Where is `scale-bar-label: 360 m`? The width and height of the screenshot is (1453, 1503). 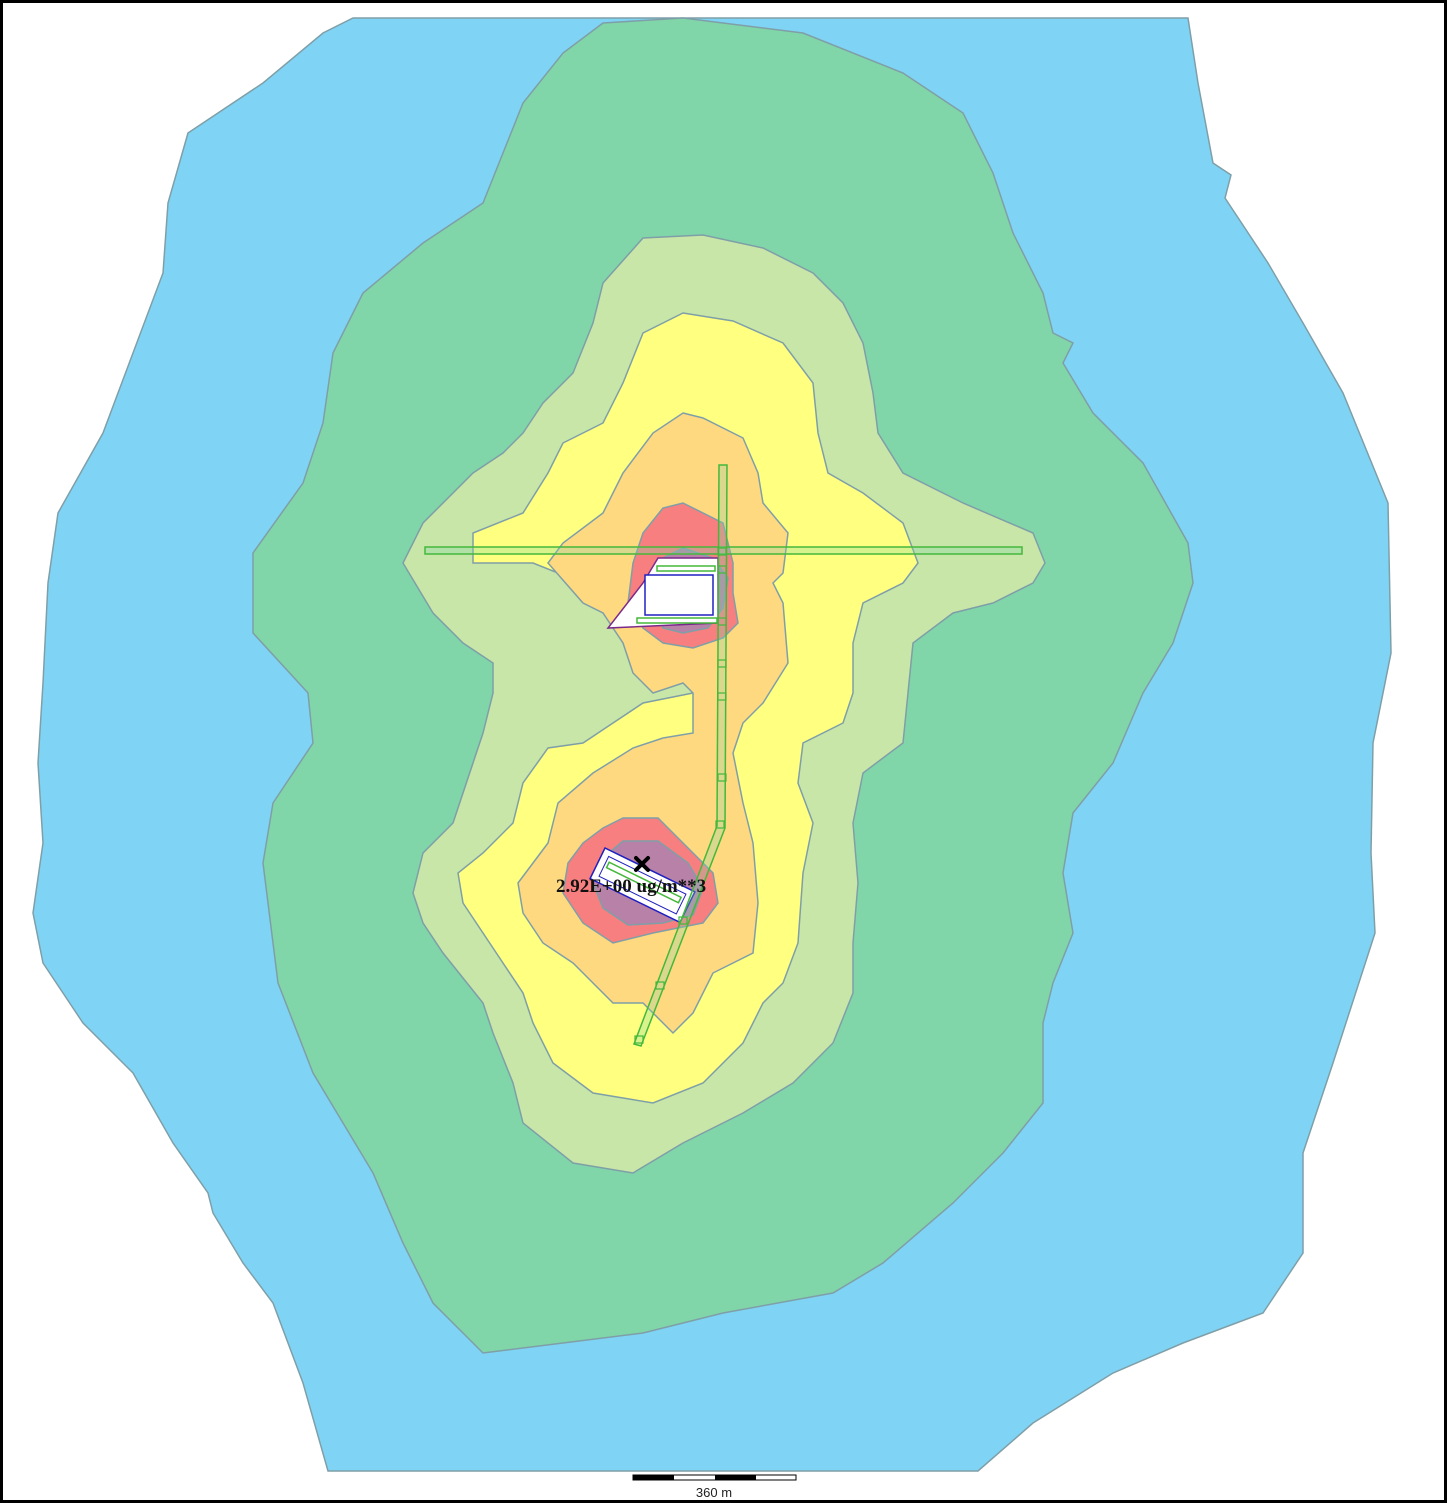 scale-bar-label: 360 m is located at coordinates (714, 1492).